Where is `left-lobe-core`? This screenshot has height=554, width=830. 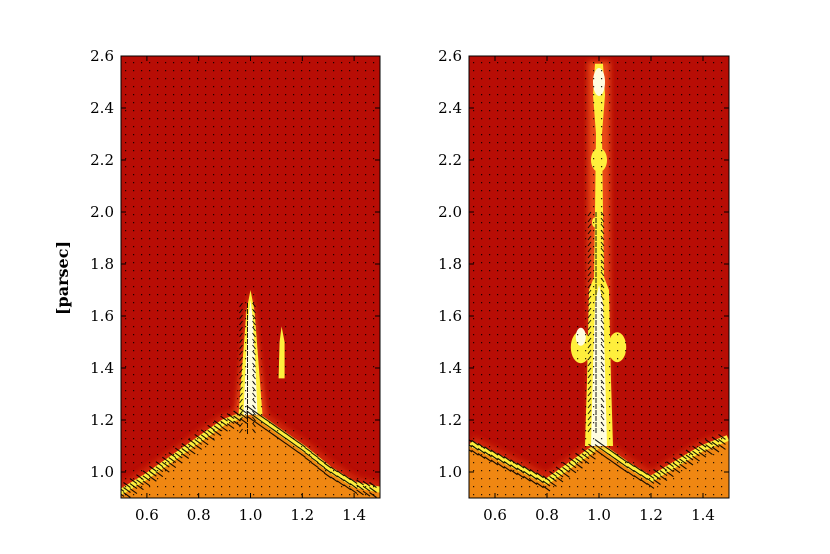
left-lobe-core is located at coordinates (580, 336).